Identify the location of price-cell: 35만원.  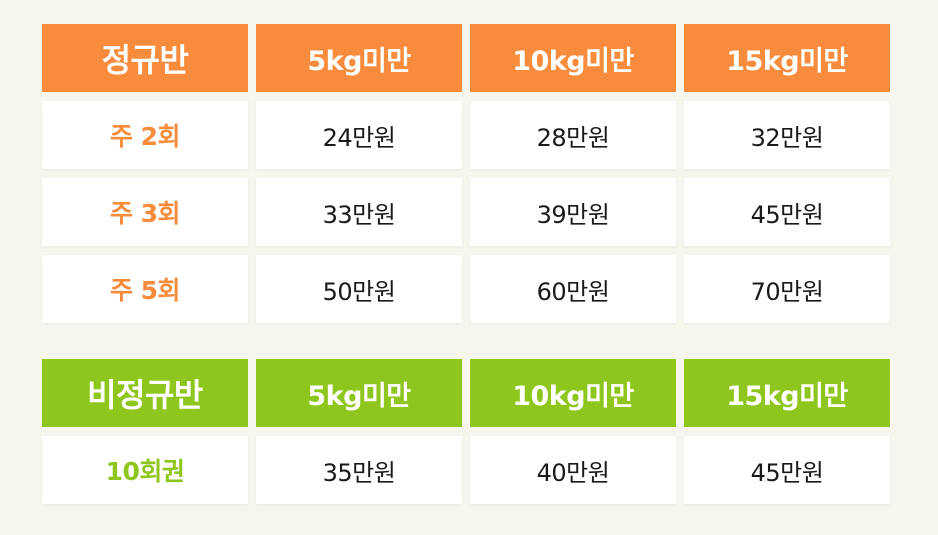
(359, 470).